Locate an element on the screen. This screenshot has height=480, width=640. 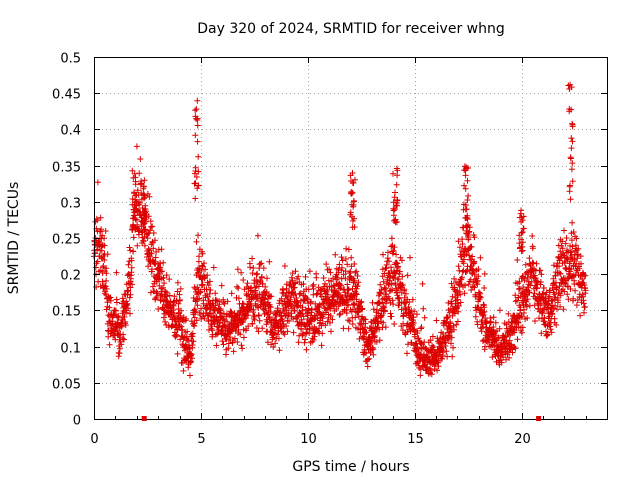
y-tick-label: 0.35 is located at coordinates (66, 168).